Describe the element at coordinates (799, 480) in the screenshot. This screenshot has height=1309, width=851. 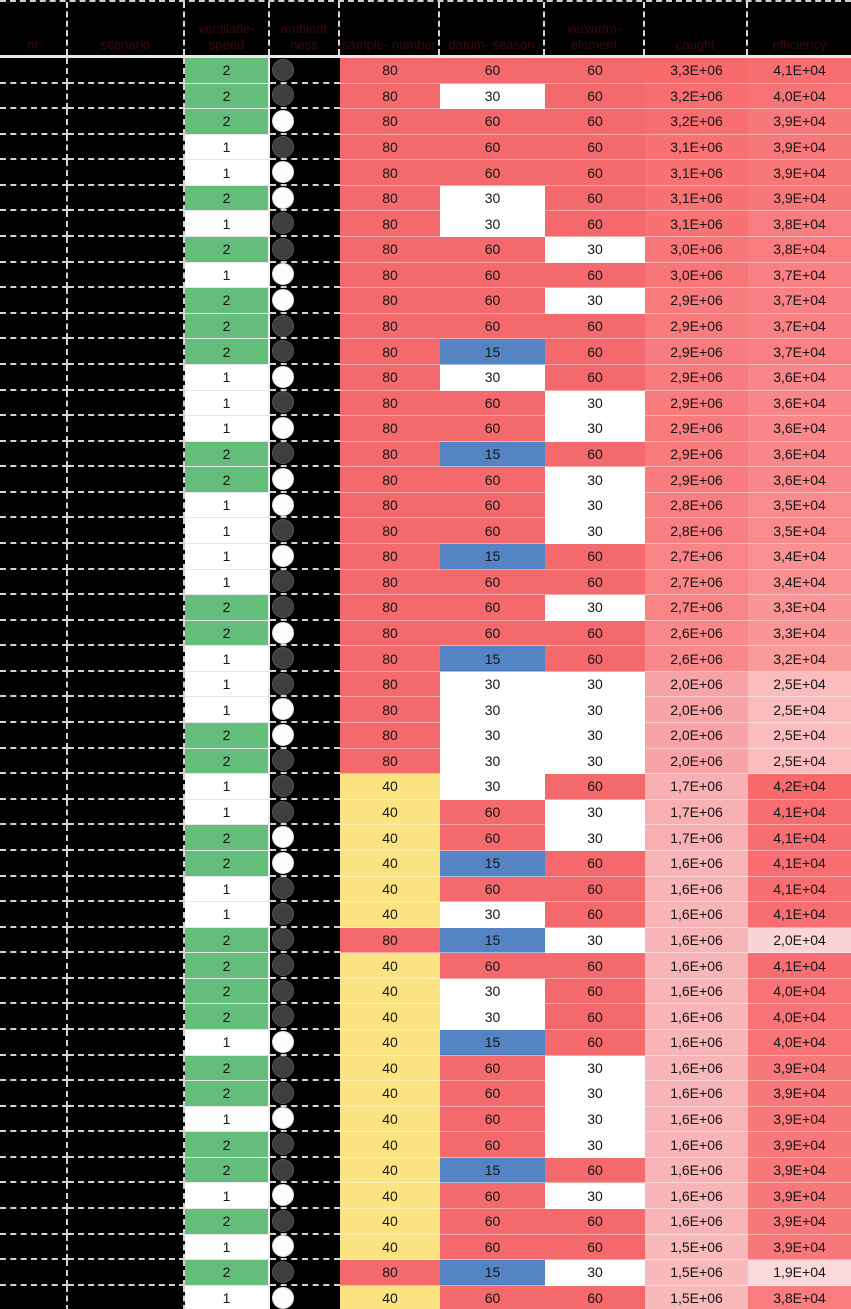
I see `cell-efficiency: 3,6E+04` at that location.